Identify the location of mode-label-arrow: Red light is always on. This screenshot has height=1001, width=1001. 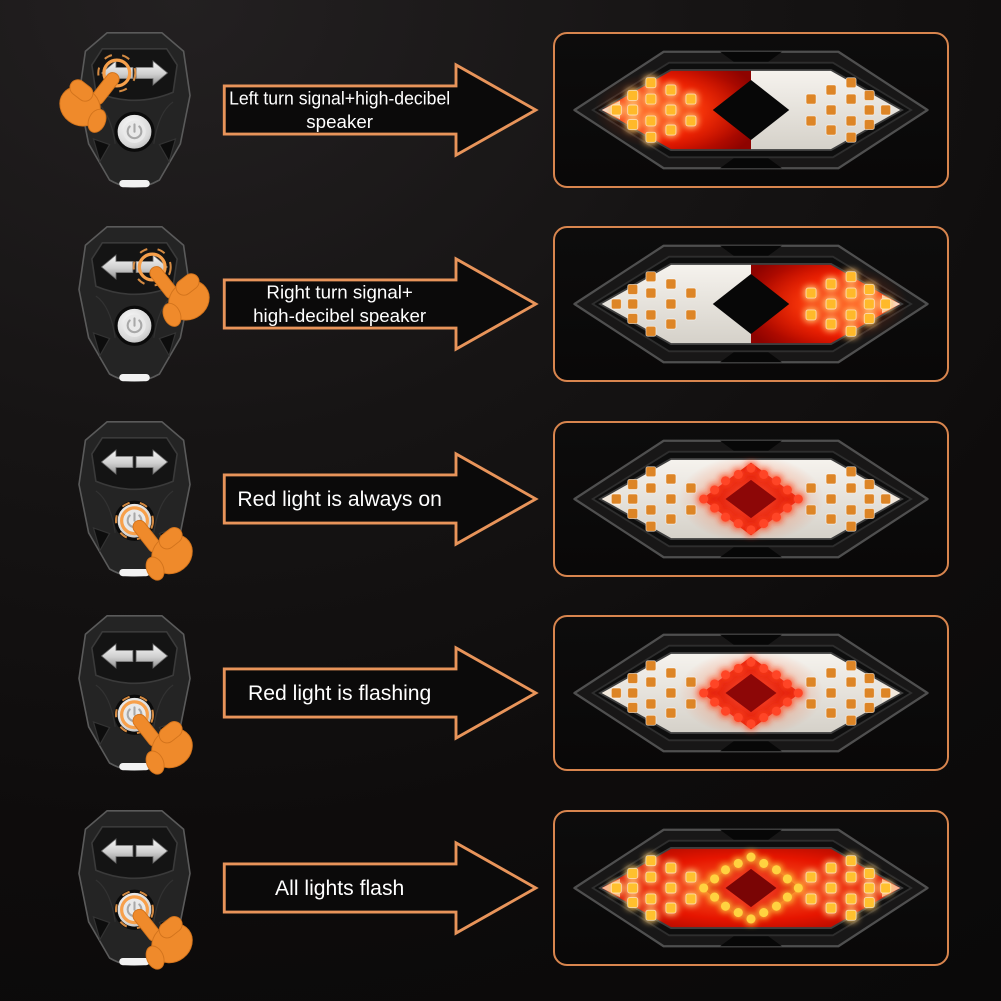
(381, 499).